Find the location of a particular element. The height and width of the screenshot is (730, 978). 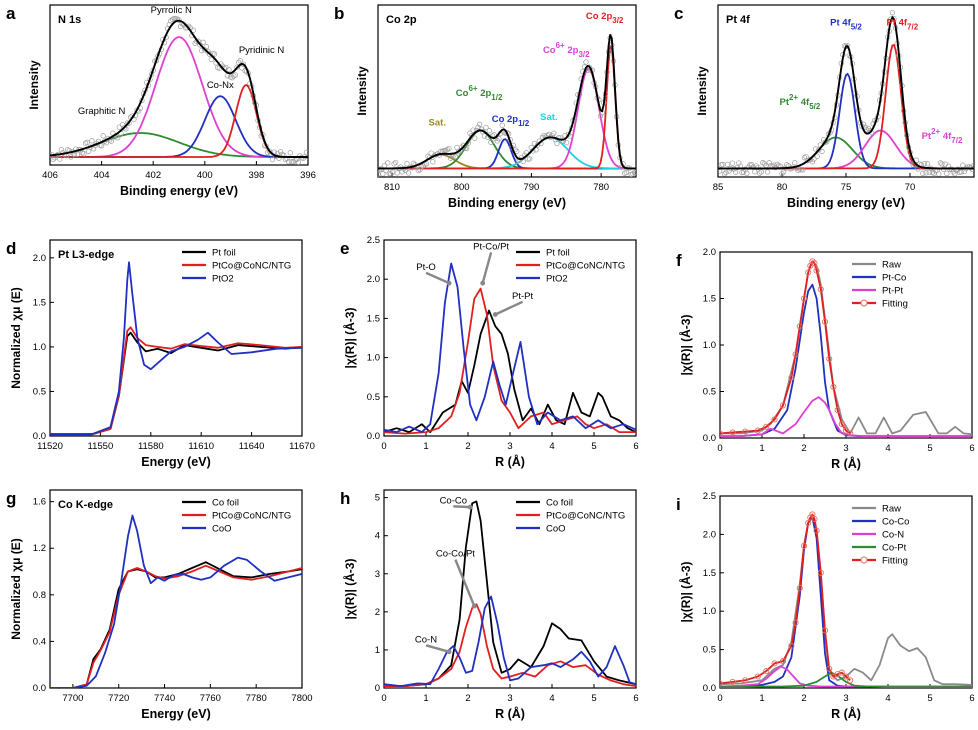

panel-letter: b is located at coordinates (339, 13).